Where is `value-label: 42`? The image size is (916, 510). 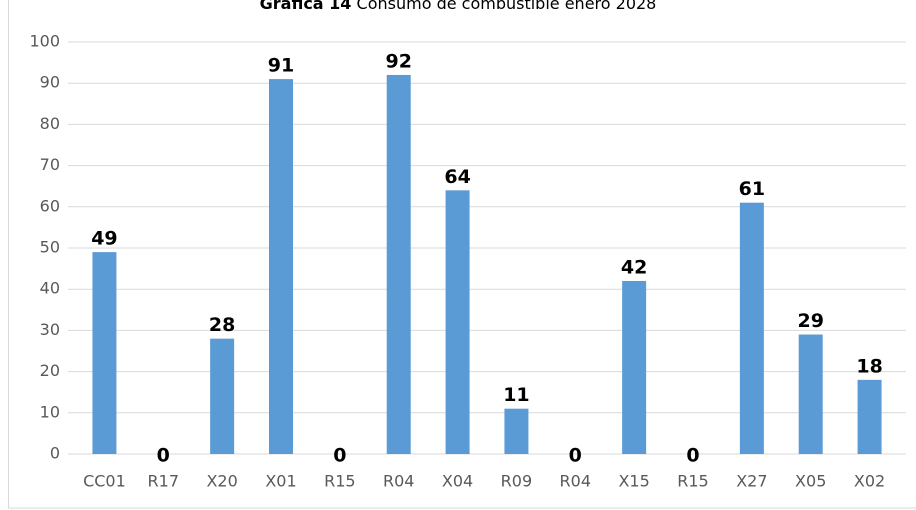 value-label: 42 is located at coordinates (634, 267).